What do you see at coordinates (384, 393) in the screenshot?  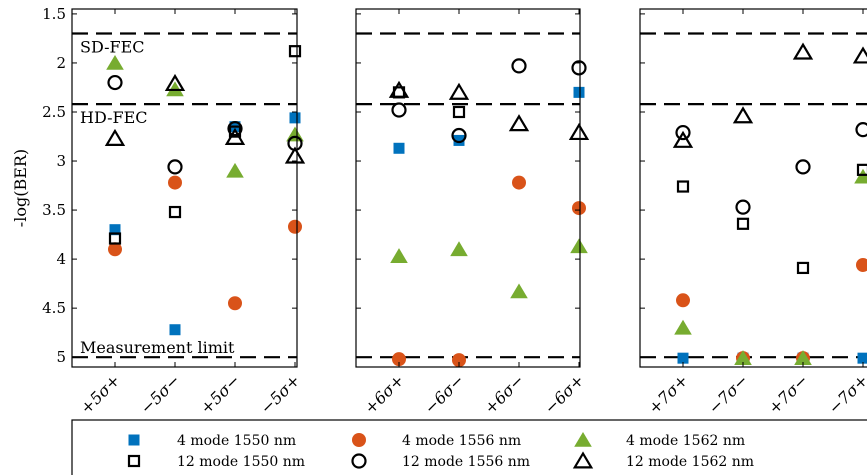 I see `x-tick-label: +6σ+` at bounding box center [384, 393].